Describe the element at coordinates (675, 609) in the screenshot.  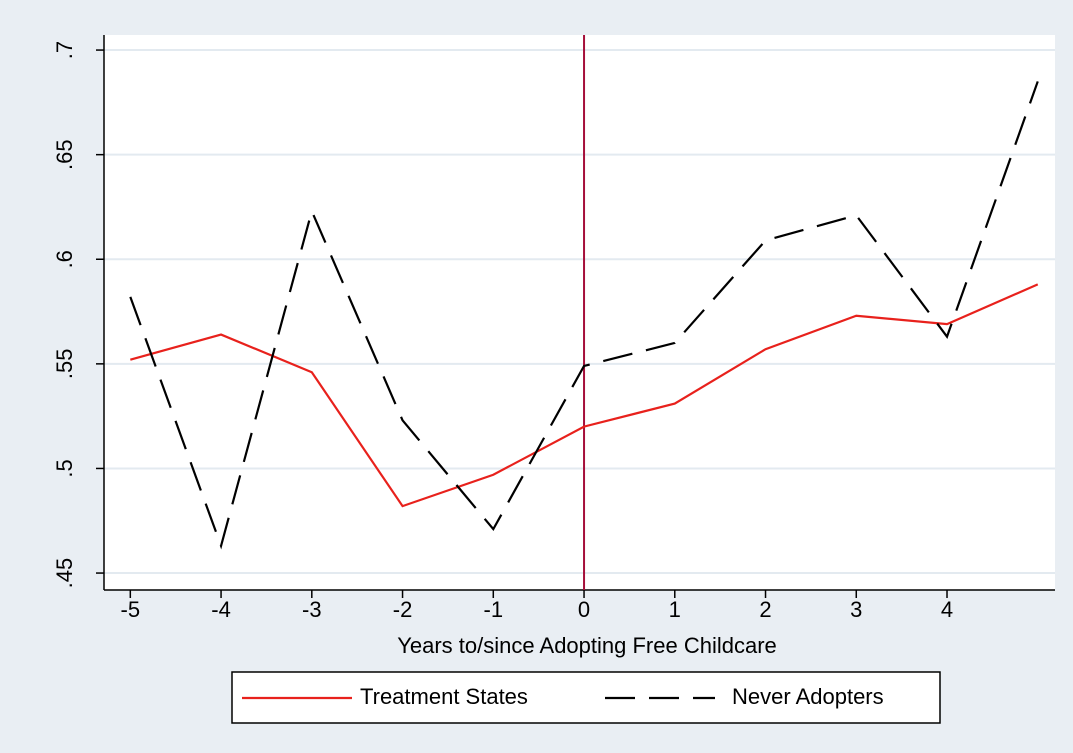
I see `x-tick-label: 1` at that location.